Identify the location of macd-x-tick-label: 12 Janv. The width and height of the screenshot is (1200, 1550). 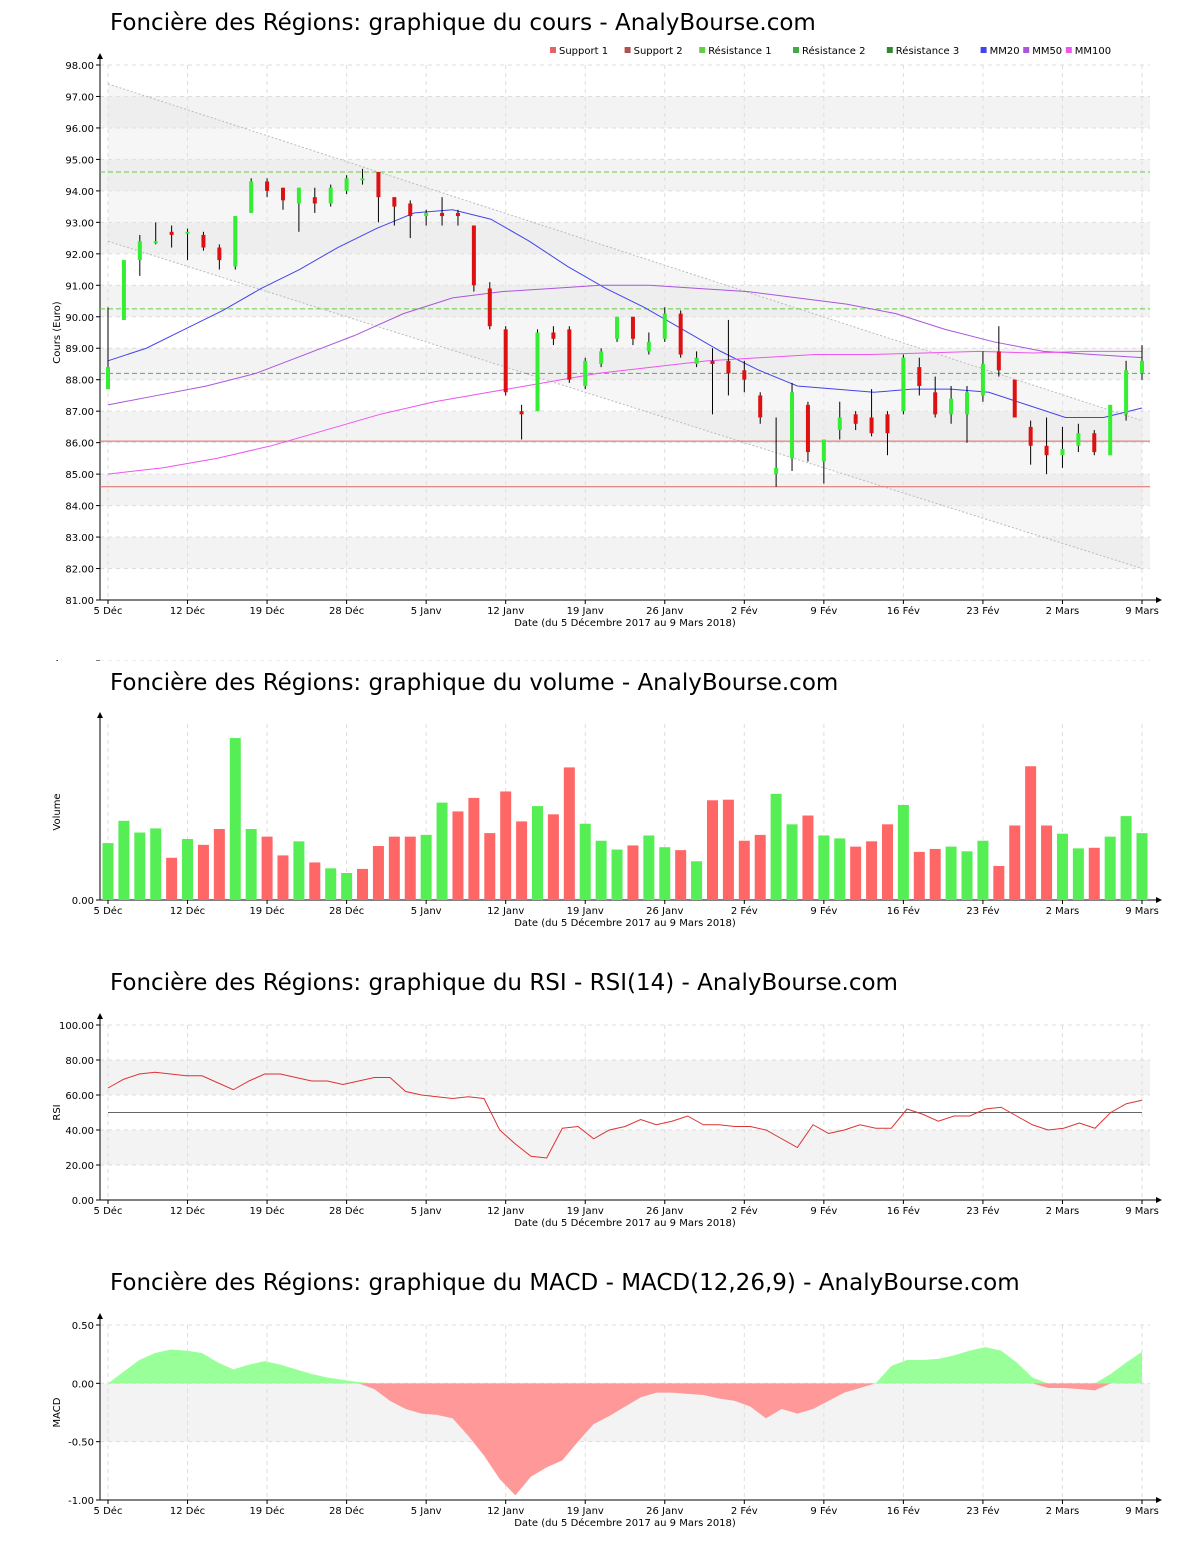
(505, 1511).